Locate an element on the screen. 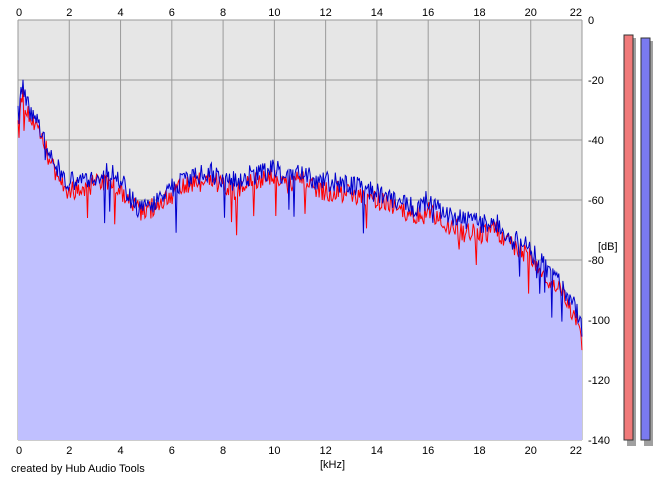 Image resolution: width=664 pixels, height=481 pixels. y-tick-label: 0 is located at coordinates (591, 21).